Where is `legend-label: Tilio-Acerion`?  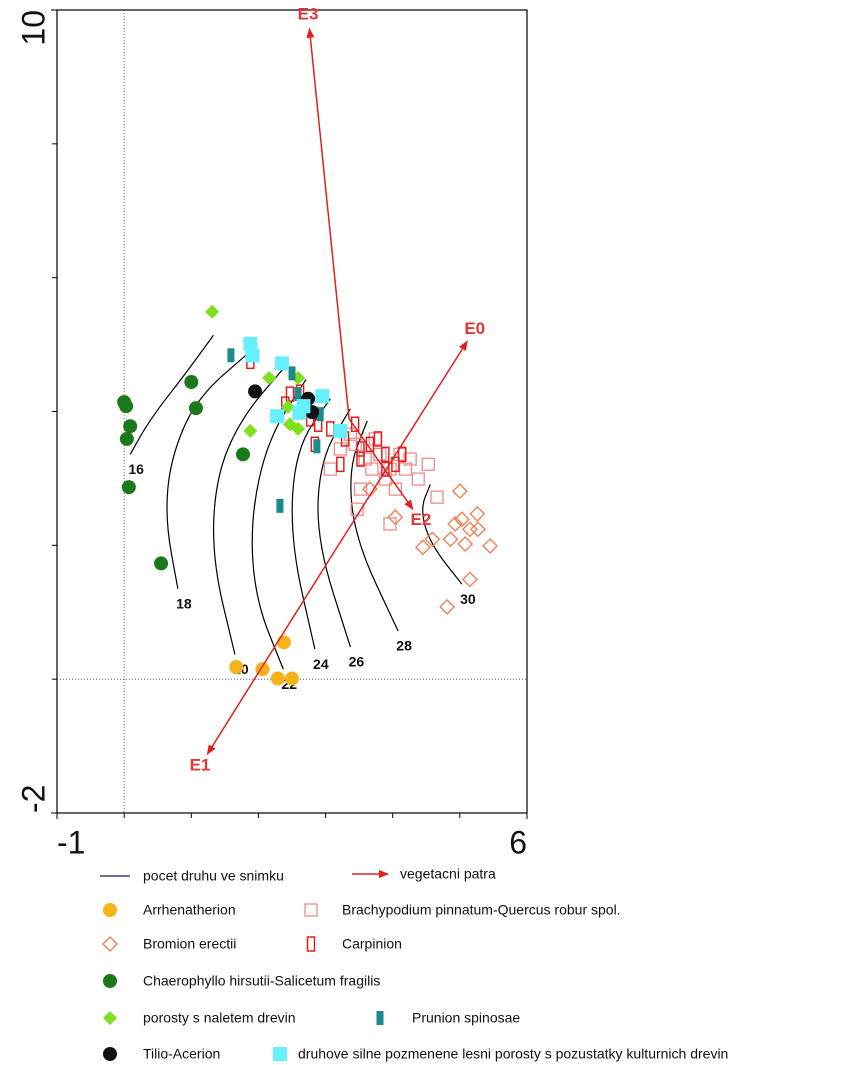
legend-label: Tilio-Acerion is located at coordinates (181, 1054).